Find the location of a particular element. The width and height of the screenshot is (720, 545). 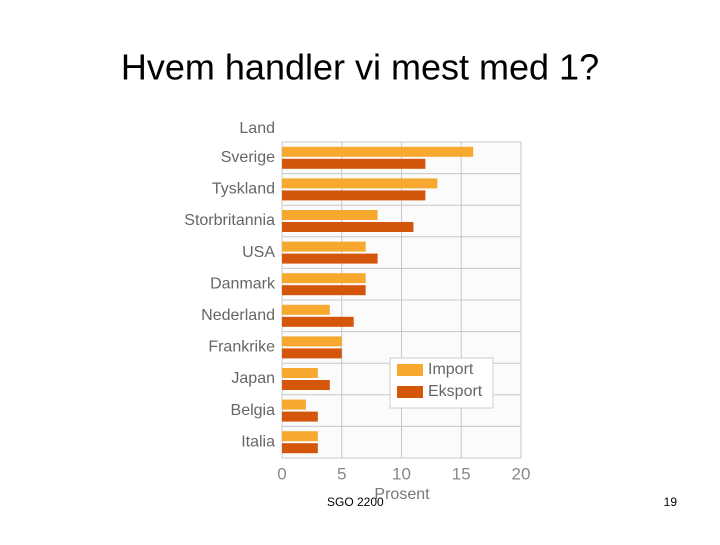

y-tick-label: Storbritannia is located at coordinates (229, 220).